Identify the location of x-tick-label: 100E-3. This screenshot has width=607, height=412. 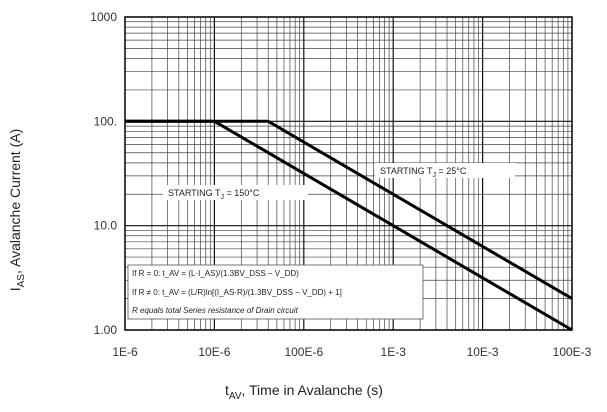
(572, 352).